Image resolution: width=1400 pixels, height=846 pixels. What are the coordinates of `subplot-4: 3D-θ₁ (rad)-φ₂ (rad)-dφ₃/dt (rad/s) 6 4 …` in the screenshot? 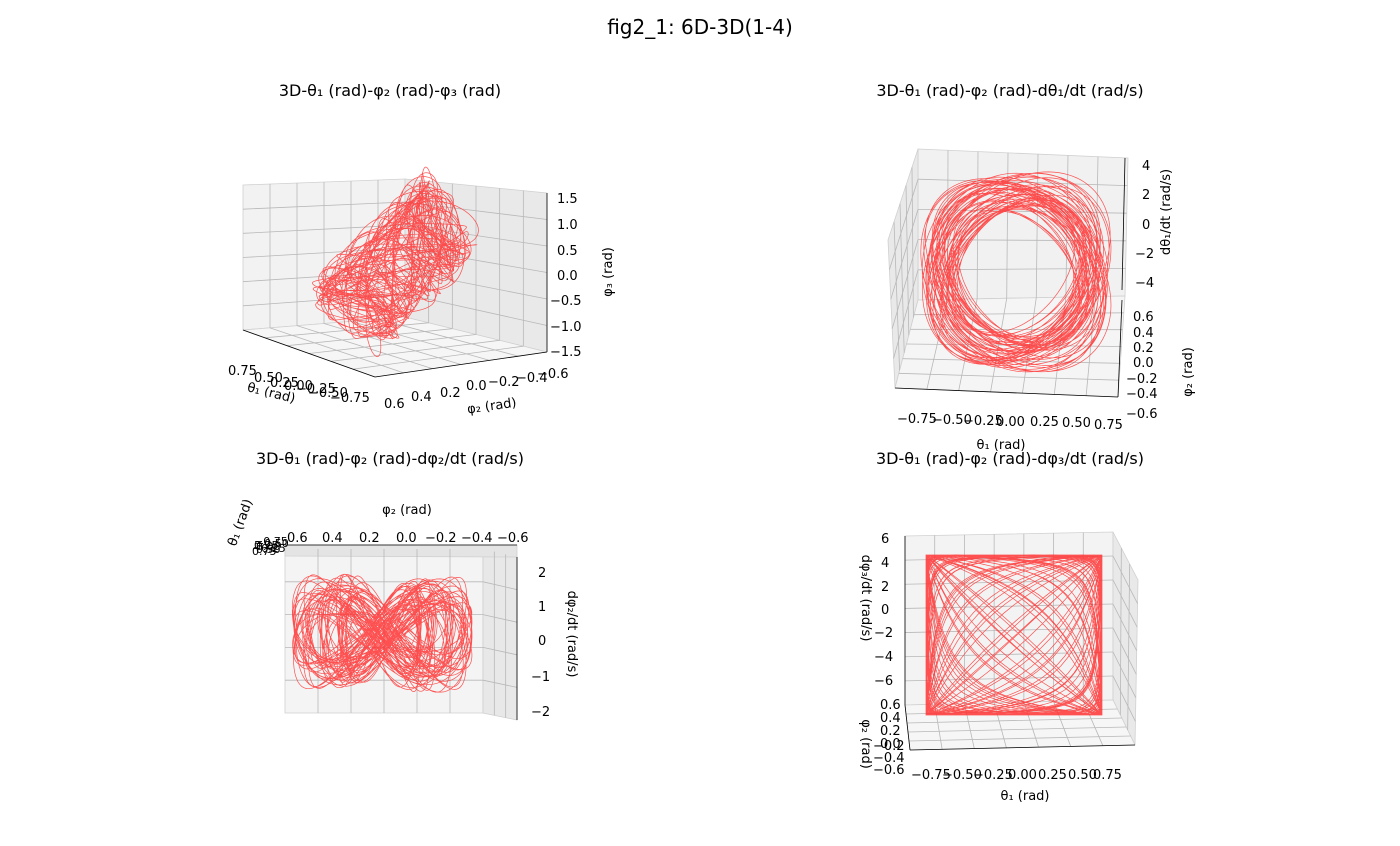 It's located at (1001, 626).